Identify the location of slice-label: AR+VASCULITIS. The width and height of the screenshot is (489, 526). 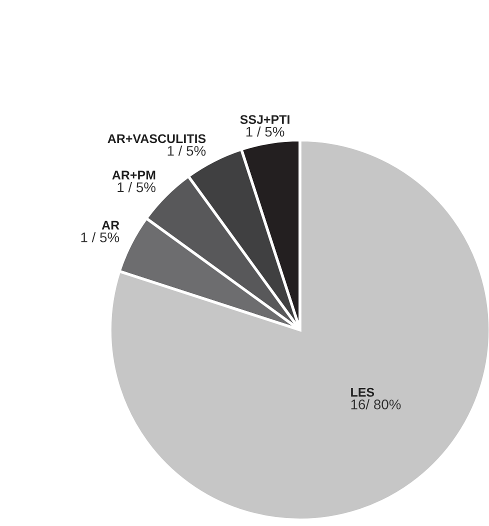
(157, 139).